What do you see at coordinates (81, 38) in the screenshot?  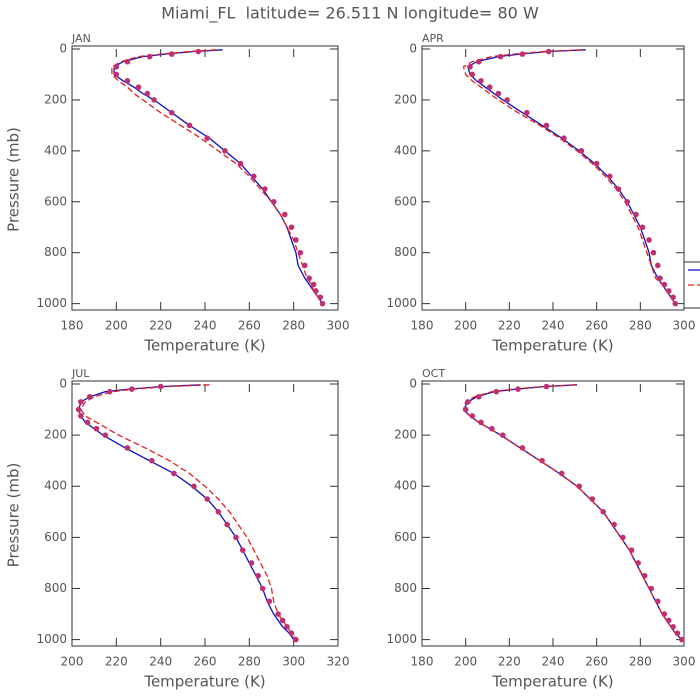 I see `panel-label: JAN` at bounding box center [81, 38].